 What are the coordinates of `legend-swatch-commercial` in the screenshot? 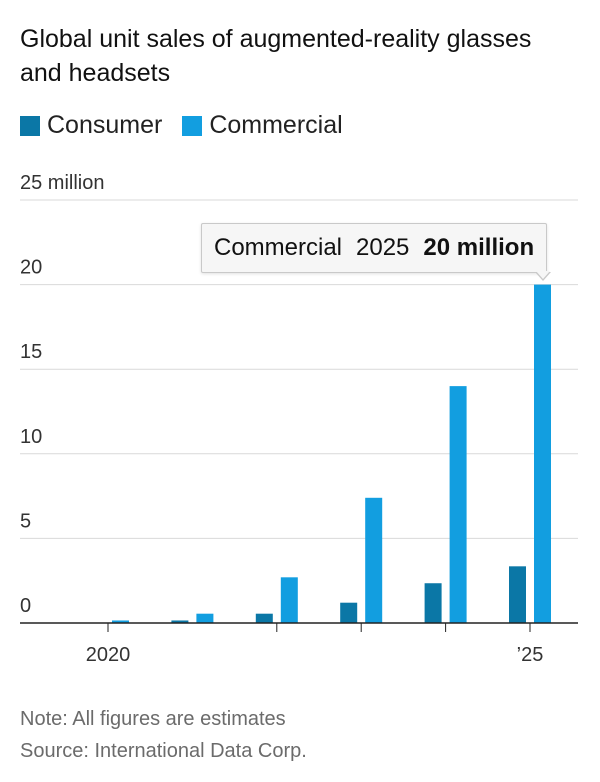 It's located at (192, 125).